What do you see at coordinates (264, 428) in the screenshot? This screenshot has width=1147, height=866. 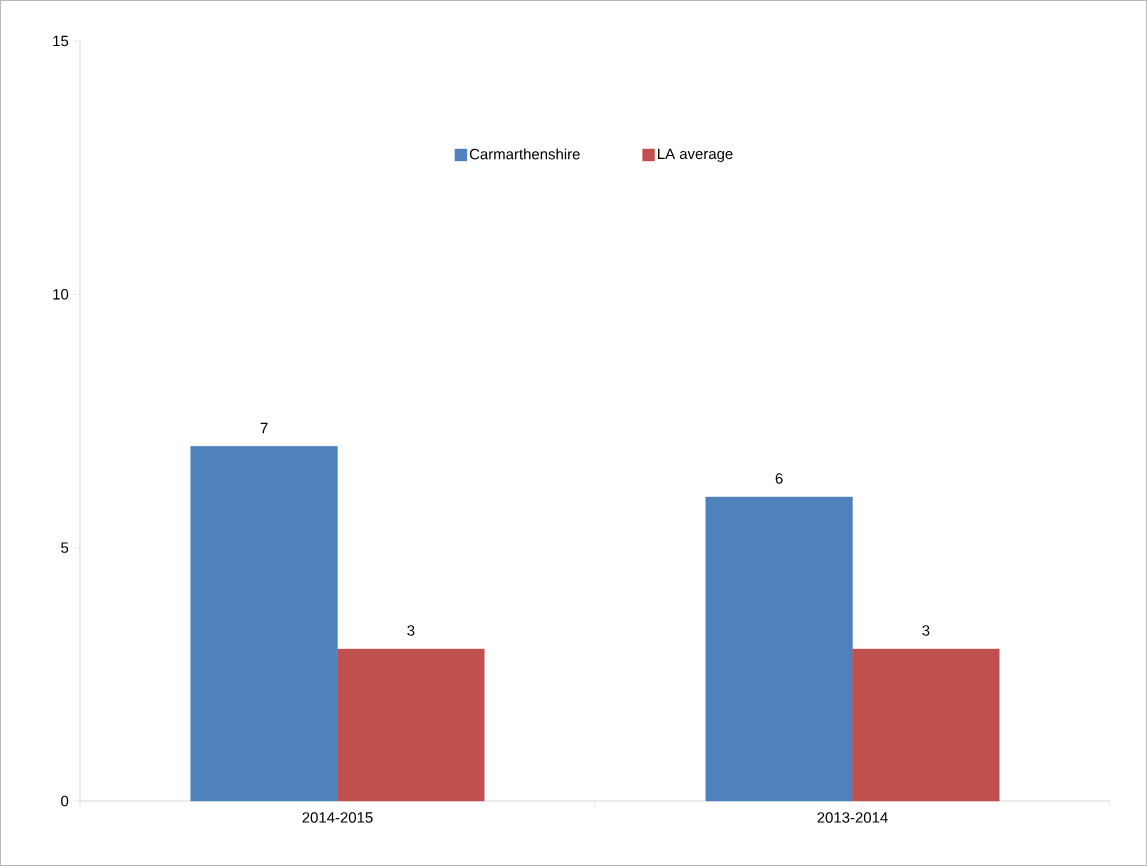 I see `data-label: 7` at bounding box center [264, 428].